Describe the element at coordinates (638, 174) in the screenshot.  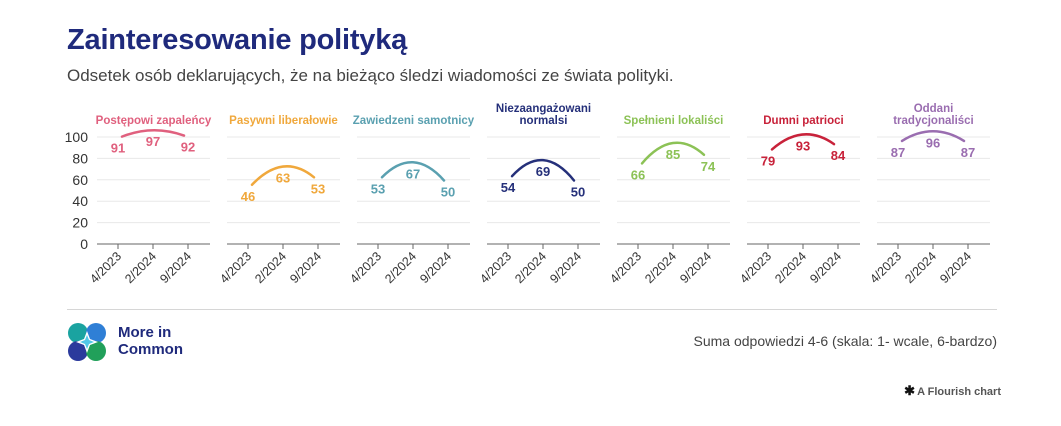
I see `data-label: 66` at that location.